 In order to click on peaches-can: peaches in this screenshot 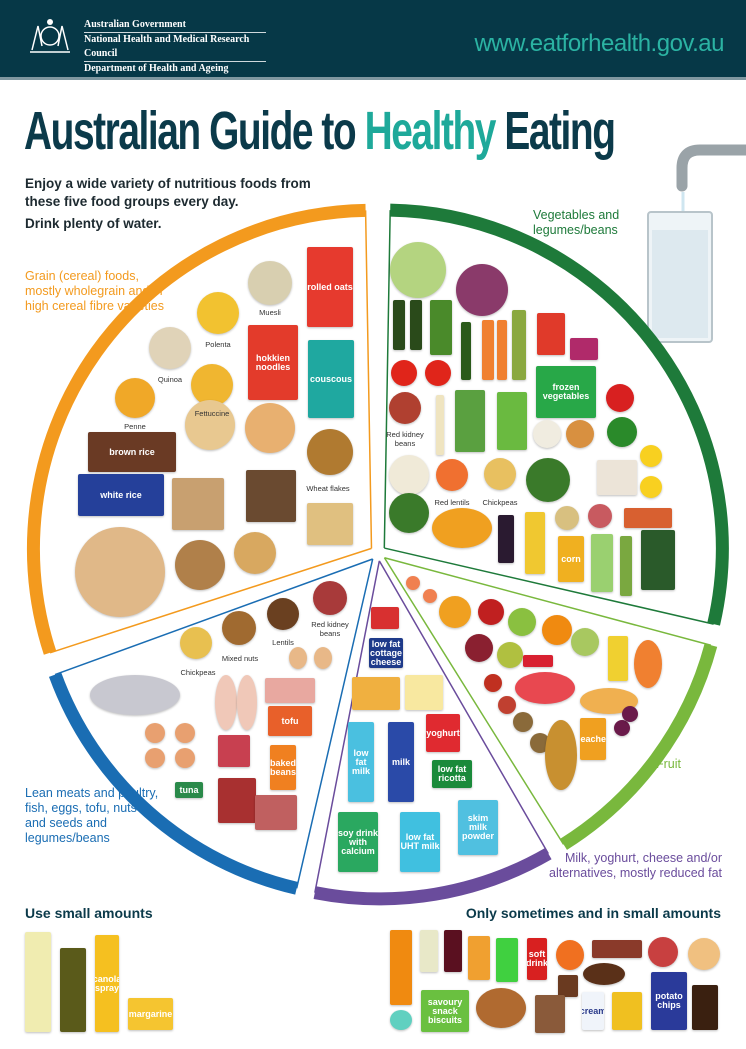, I will do `click(593, 739)`.